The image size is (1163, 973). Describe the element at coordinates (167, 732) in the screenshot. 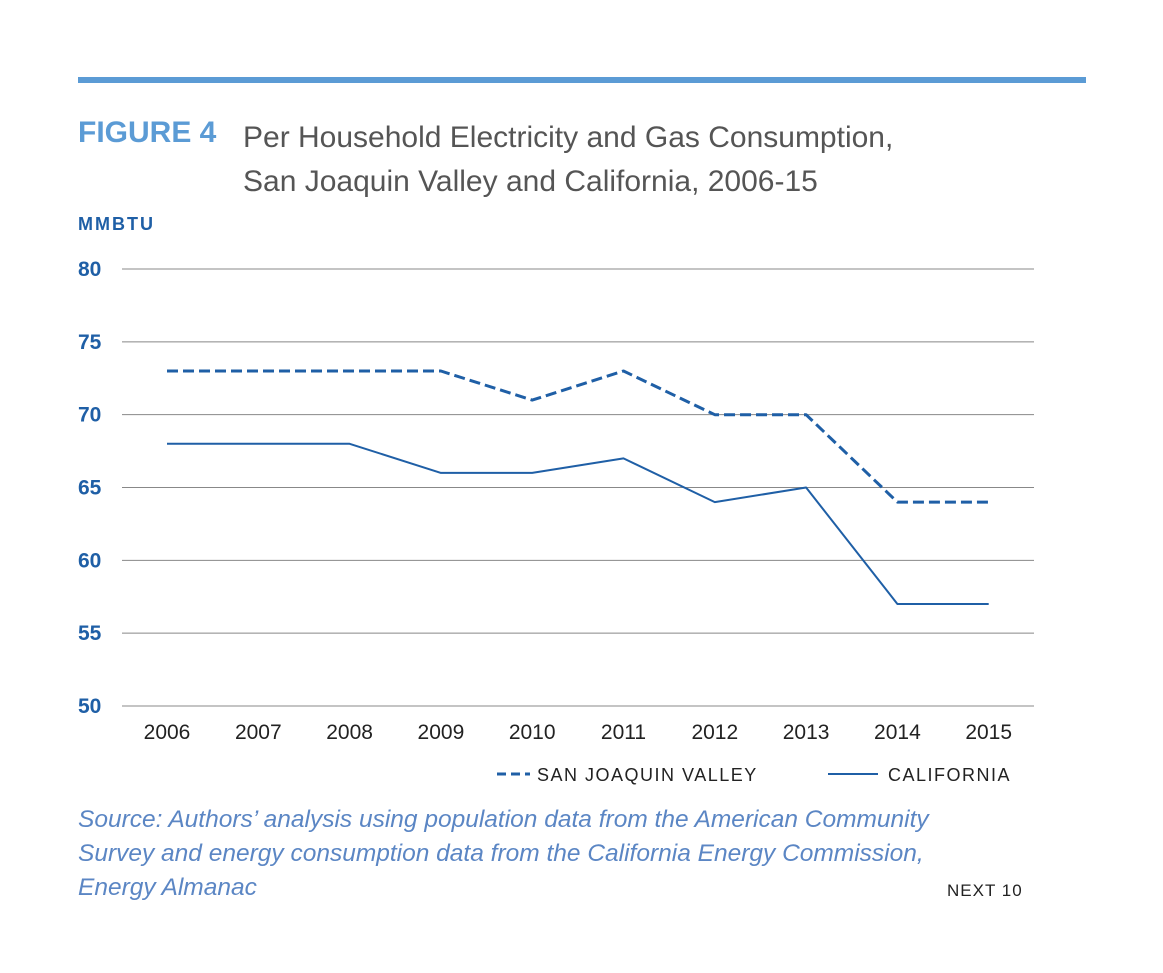

I see `x-tick-label: 2006` at that location.